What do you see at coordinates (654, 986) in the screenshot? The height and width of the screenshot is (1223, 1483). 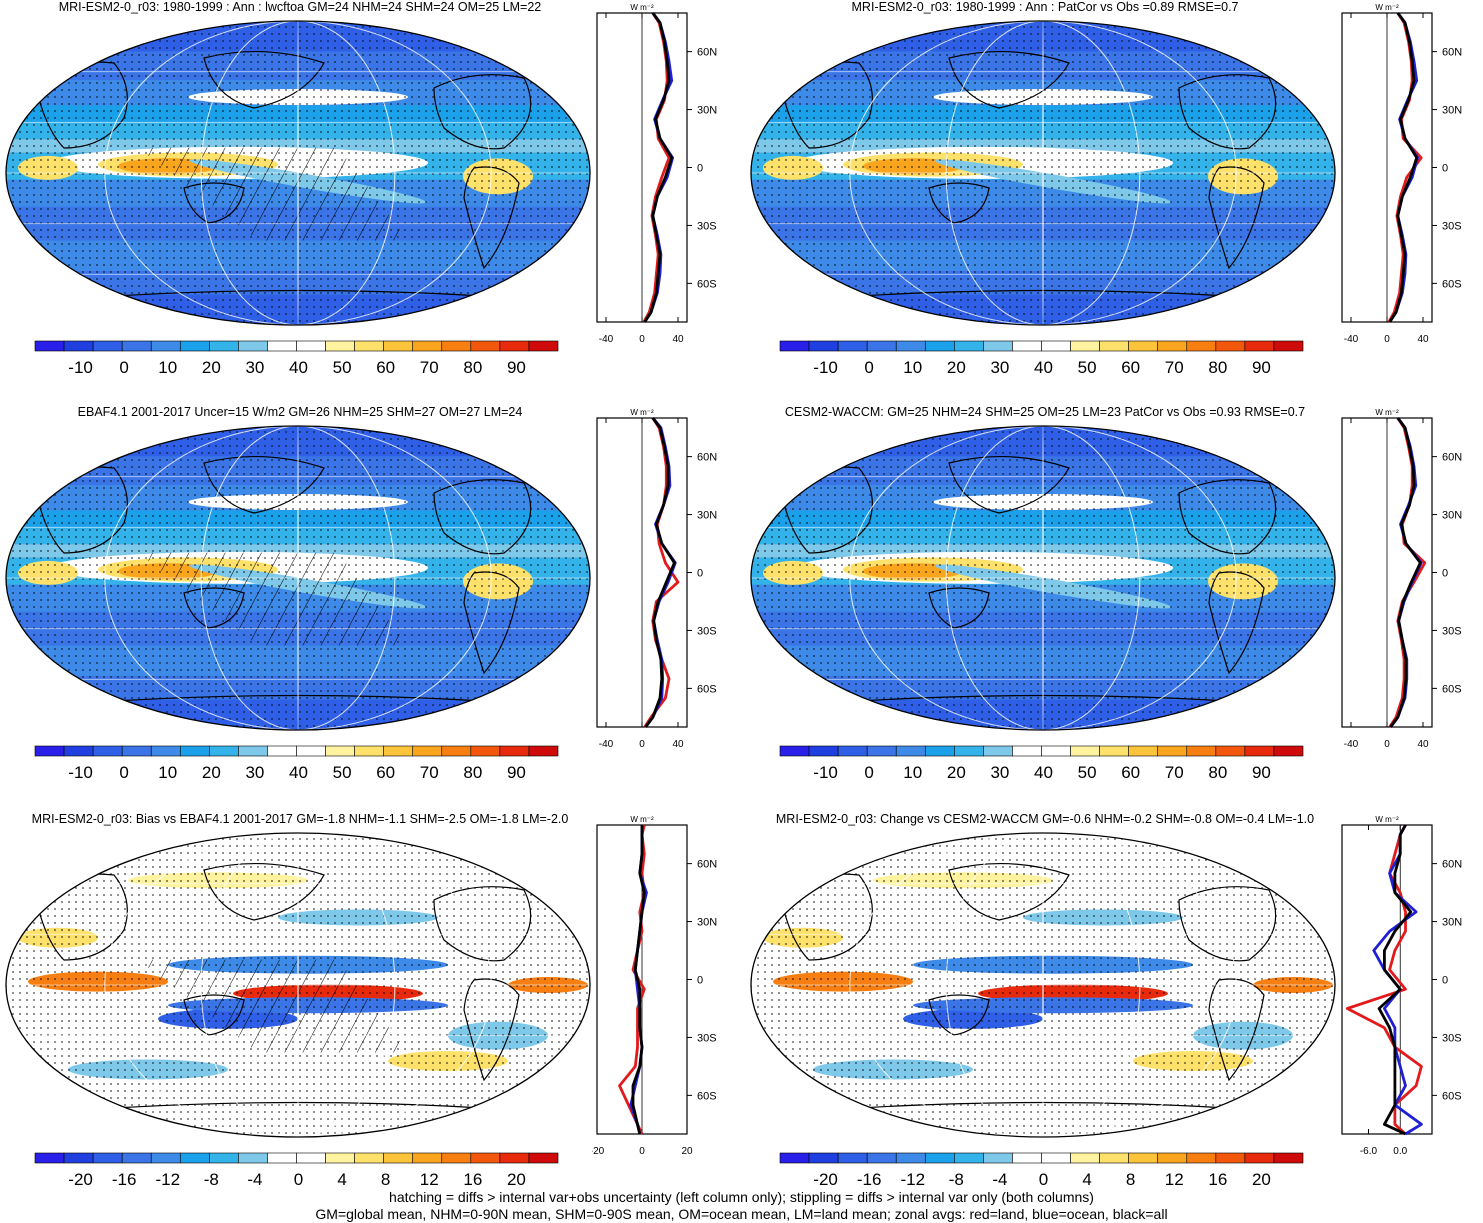 I see `zonal-mean-plot: W m⁻² 60N 30N 0 30S 60S -20 0 20` at bounding box center [654, 986].